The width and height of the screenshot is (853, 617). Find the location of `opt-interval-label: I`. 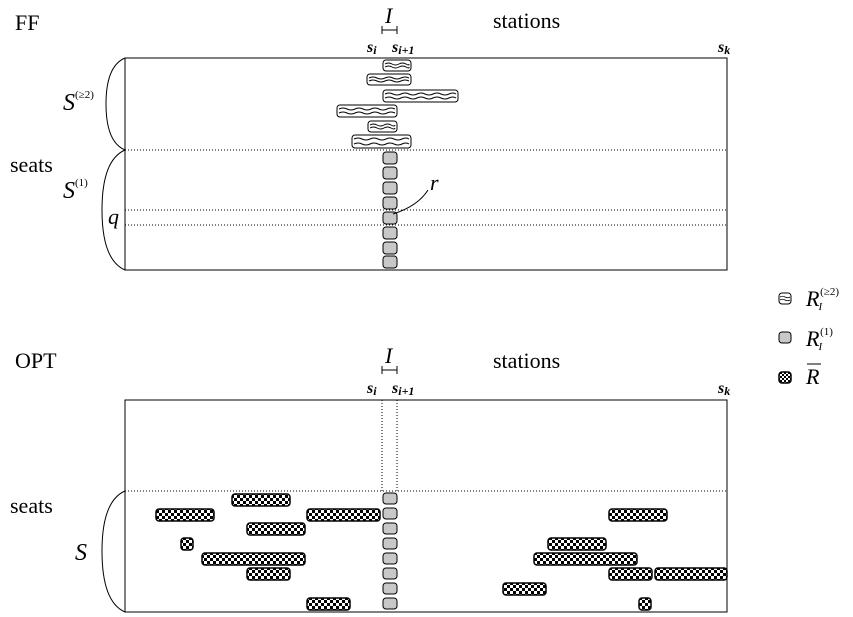

opt-interval-label: I is located at coordinates (389, 355).